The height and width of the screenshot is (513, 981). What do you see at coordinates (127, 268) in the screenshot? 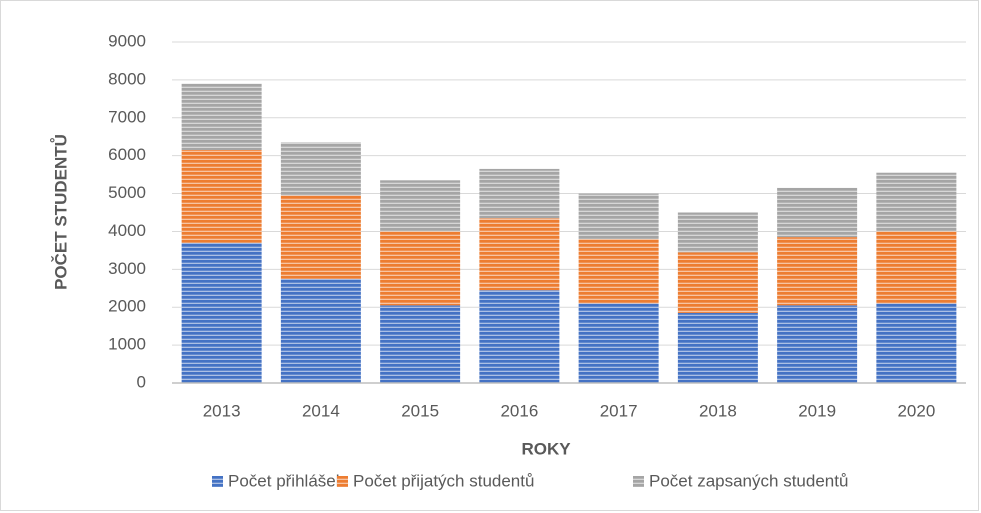
I see `y-tick-label: 3000` at bounding box center [127, 268].